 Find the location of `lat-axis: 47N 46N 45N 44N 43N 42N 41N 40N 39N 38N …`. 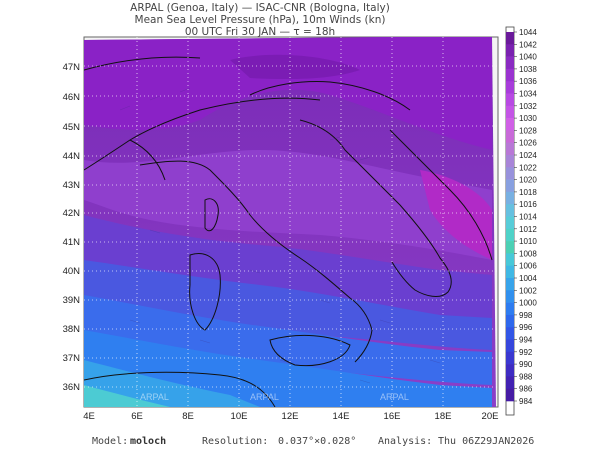

lat-axis: 47N 46N 45N 44N 43N 42N 41N 40N 39N 38N … is located at coordinates (72, 227).